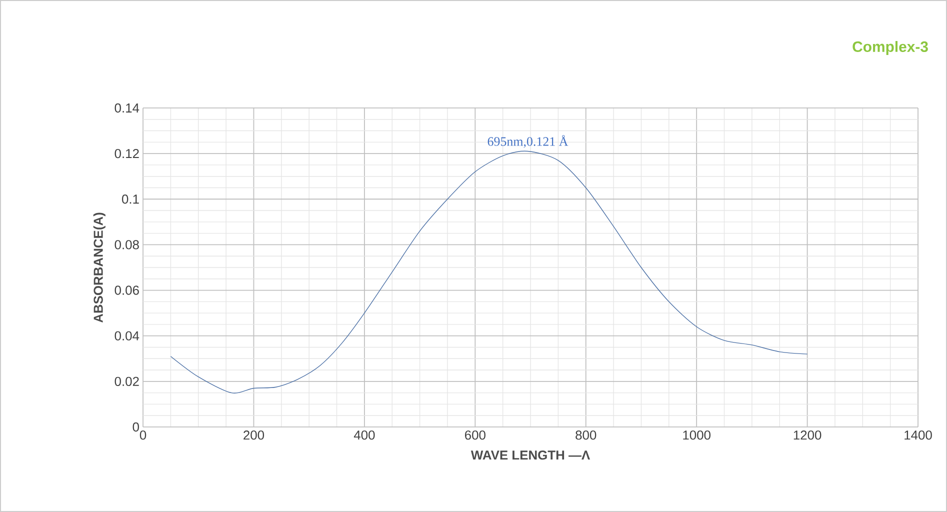 The height and width of the screenshot is (512, 947). Describe the element at coordinates (890, 48) in the screenshot. I see `chart-title: Complex-3` at that location.